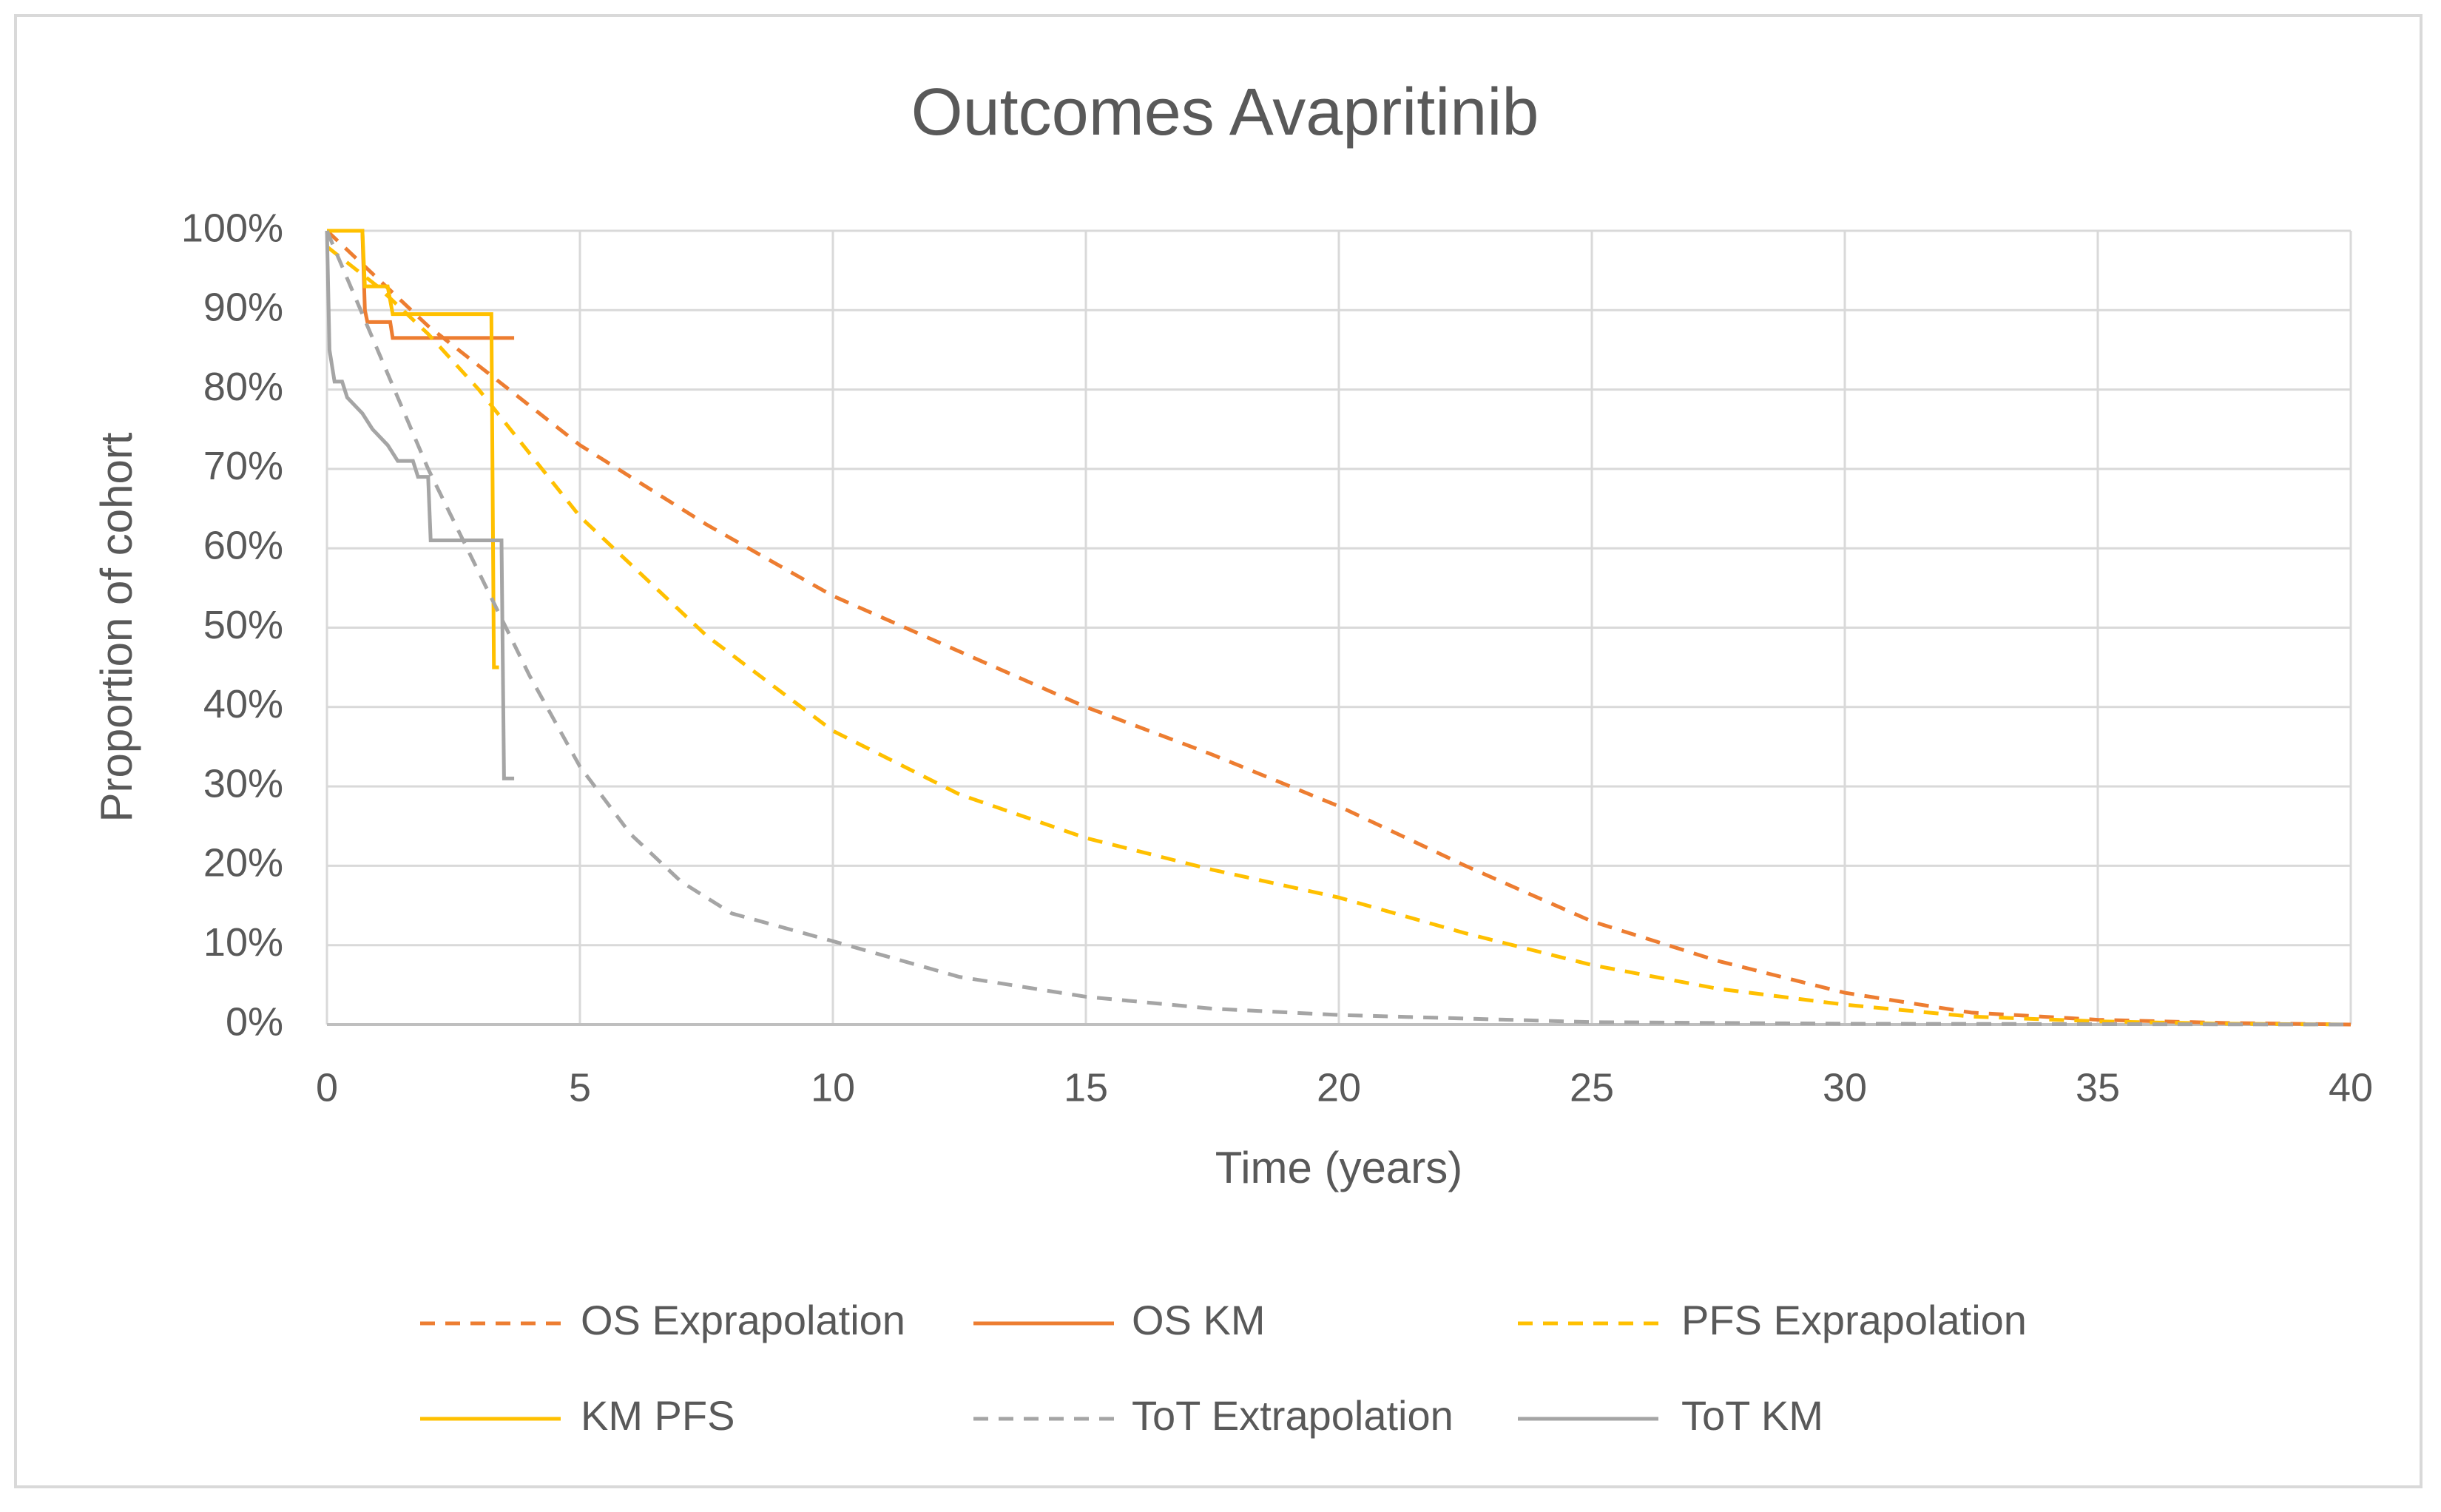  I want to click on x-axis-title: Time (years), so click(1338, 1167).